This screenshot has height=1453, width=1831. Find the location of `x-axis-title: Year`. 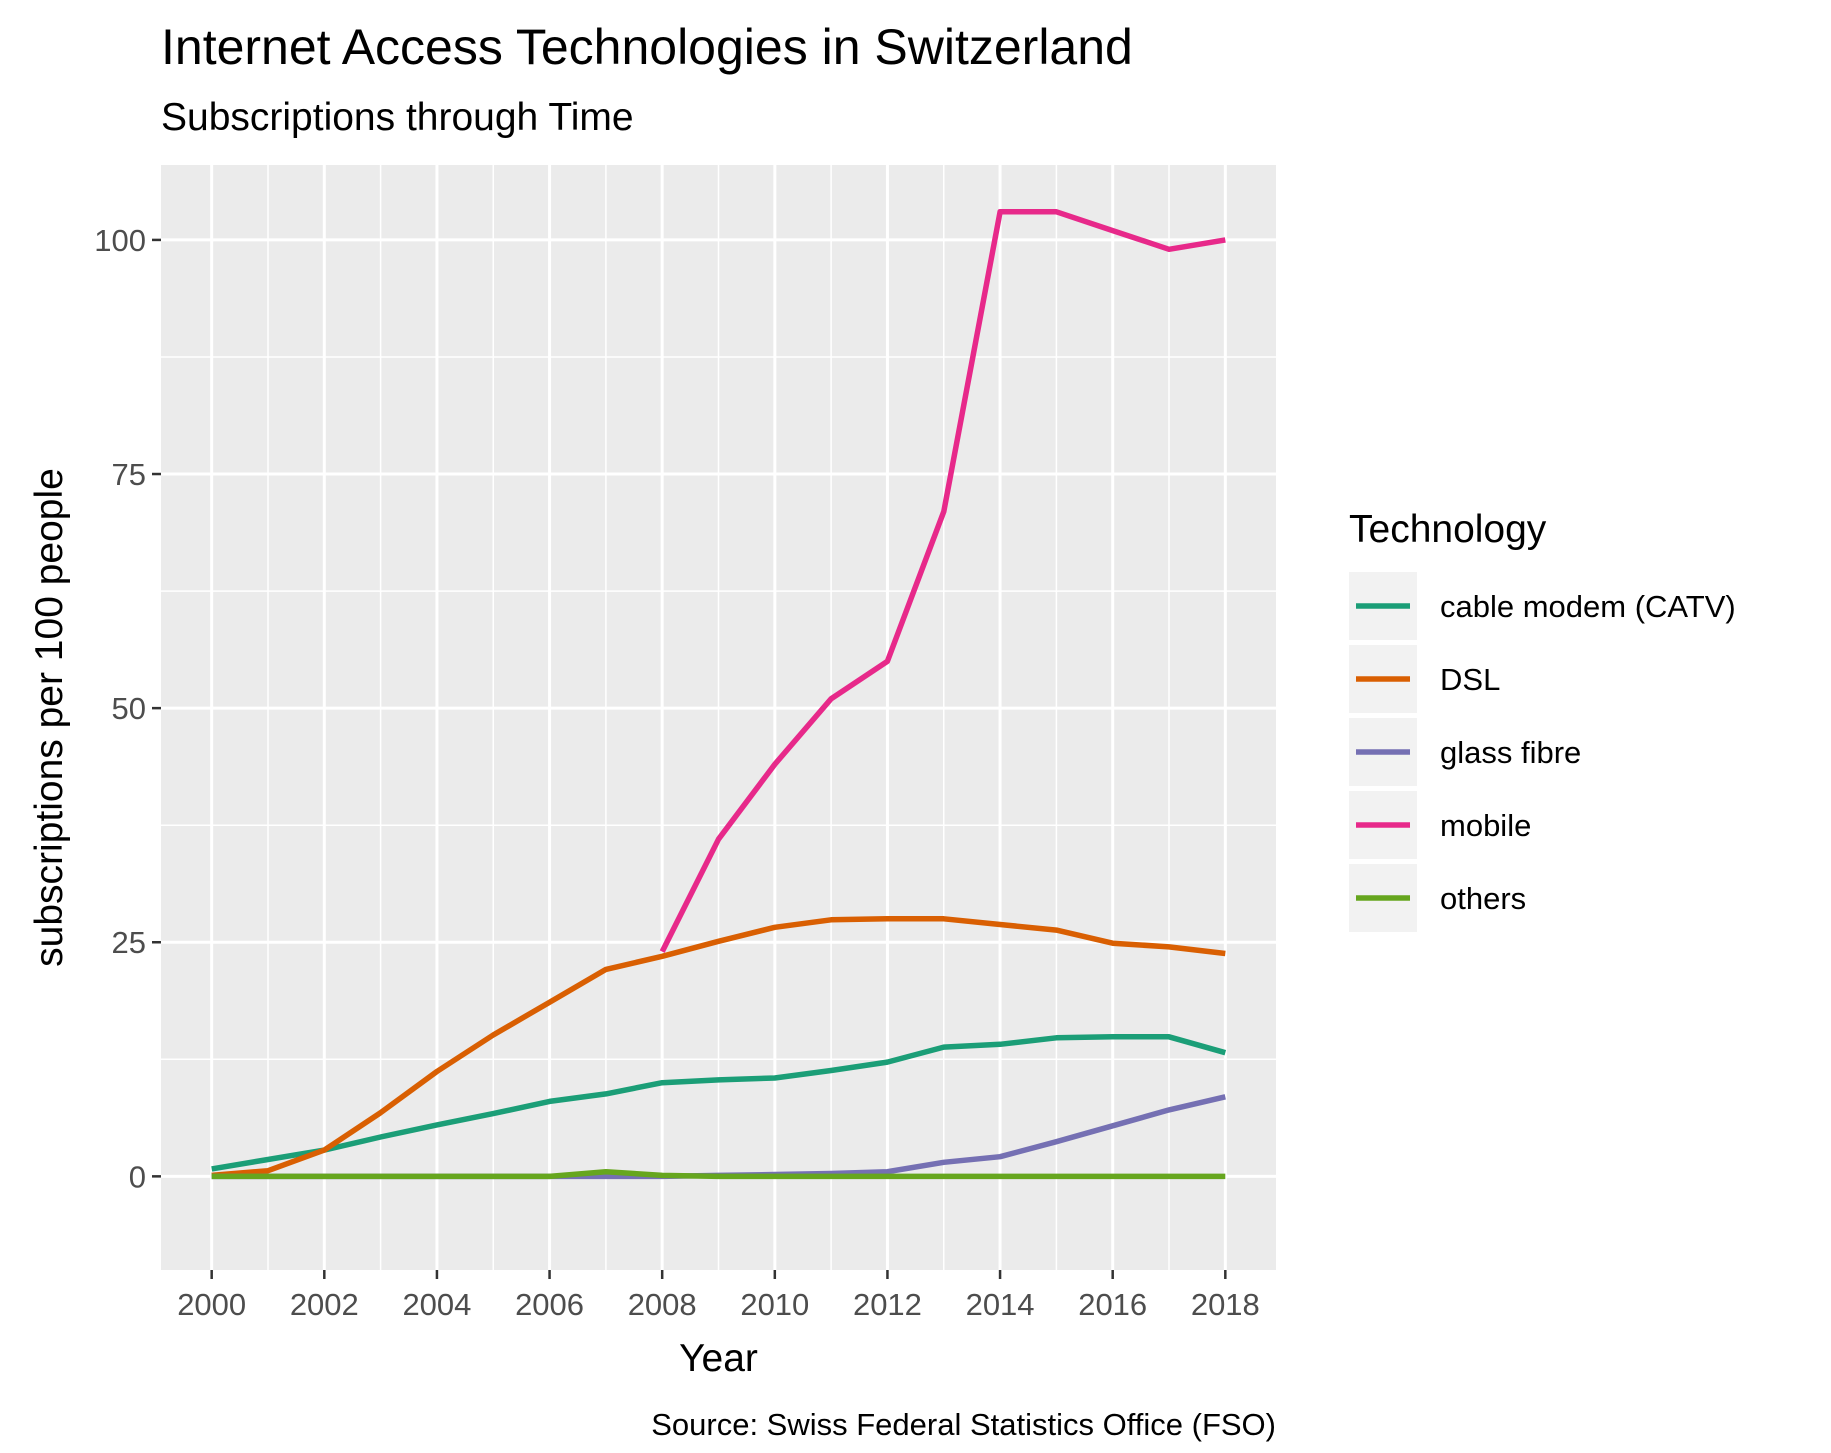

x-axis-title: Year is located at coordinates (718, 1358).